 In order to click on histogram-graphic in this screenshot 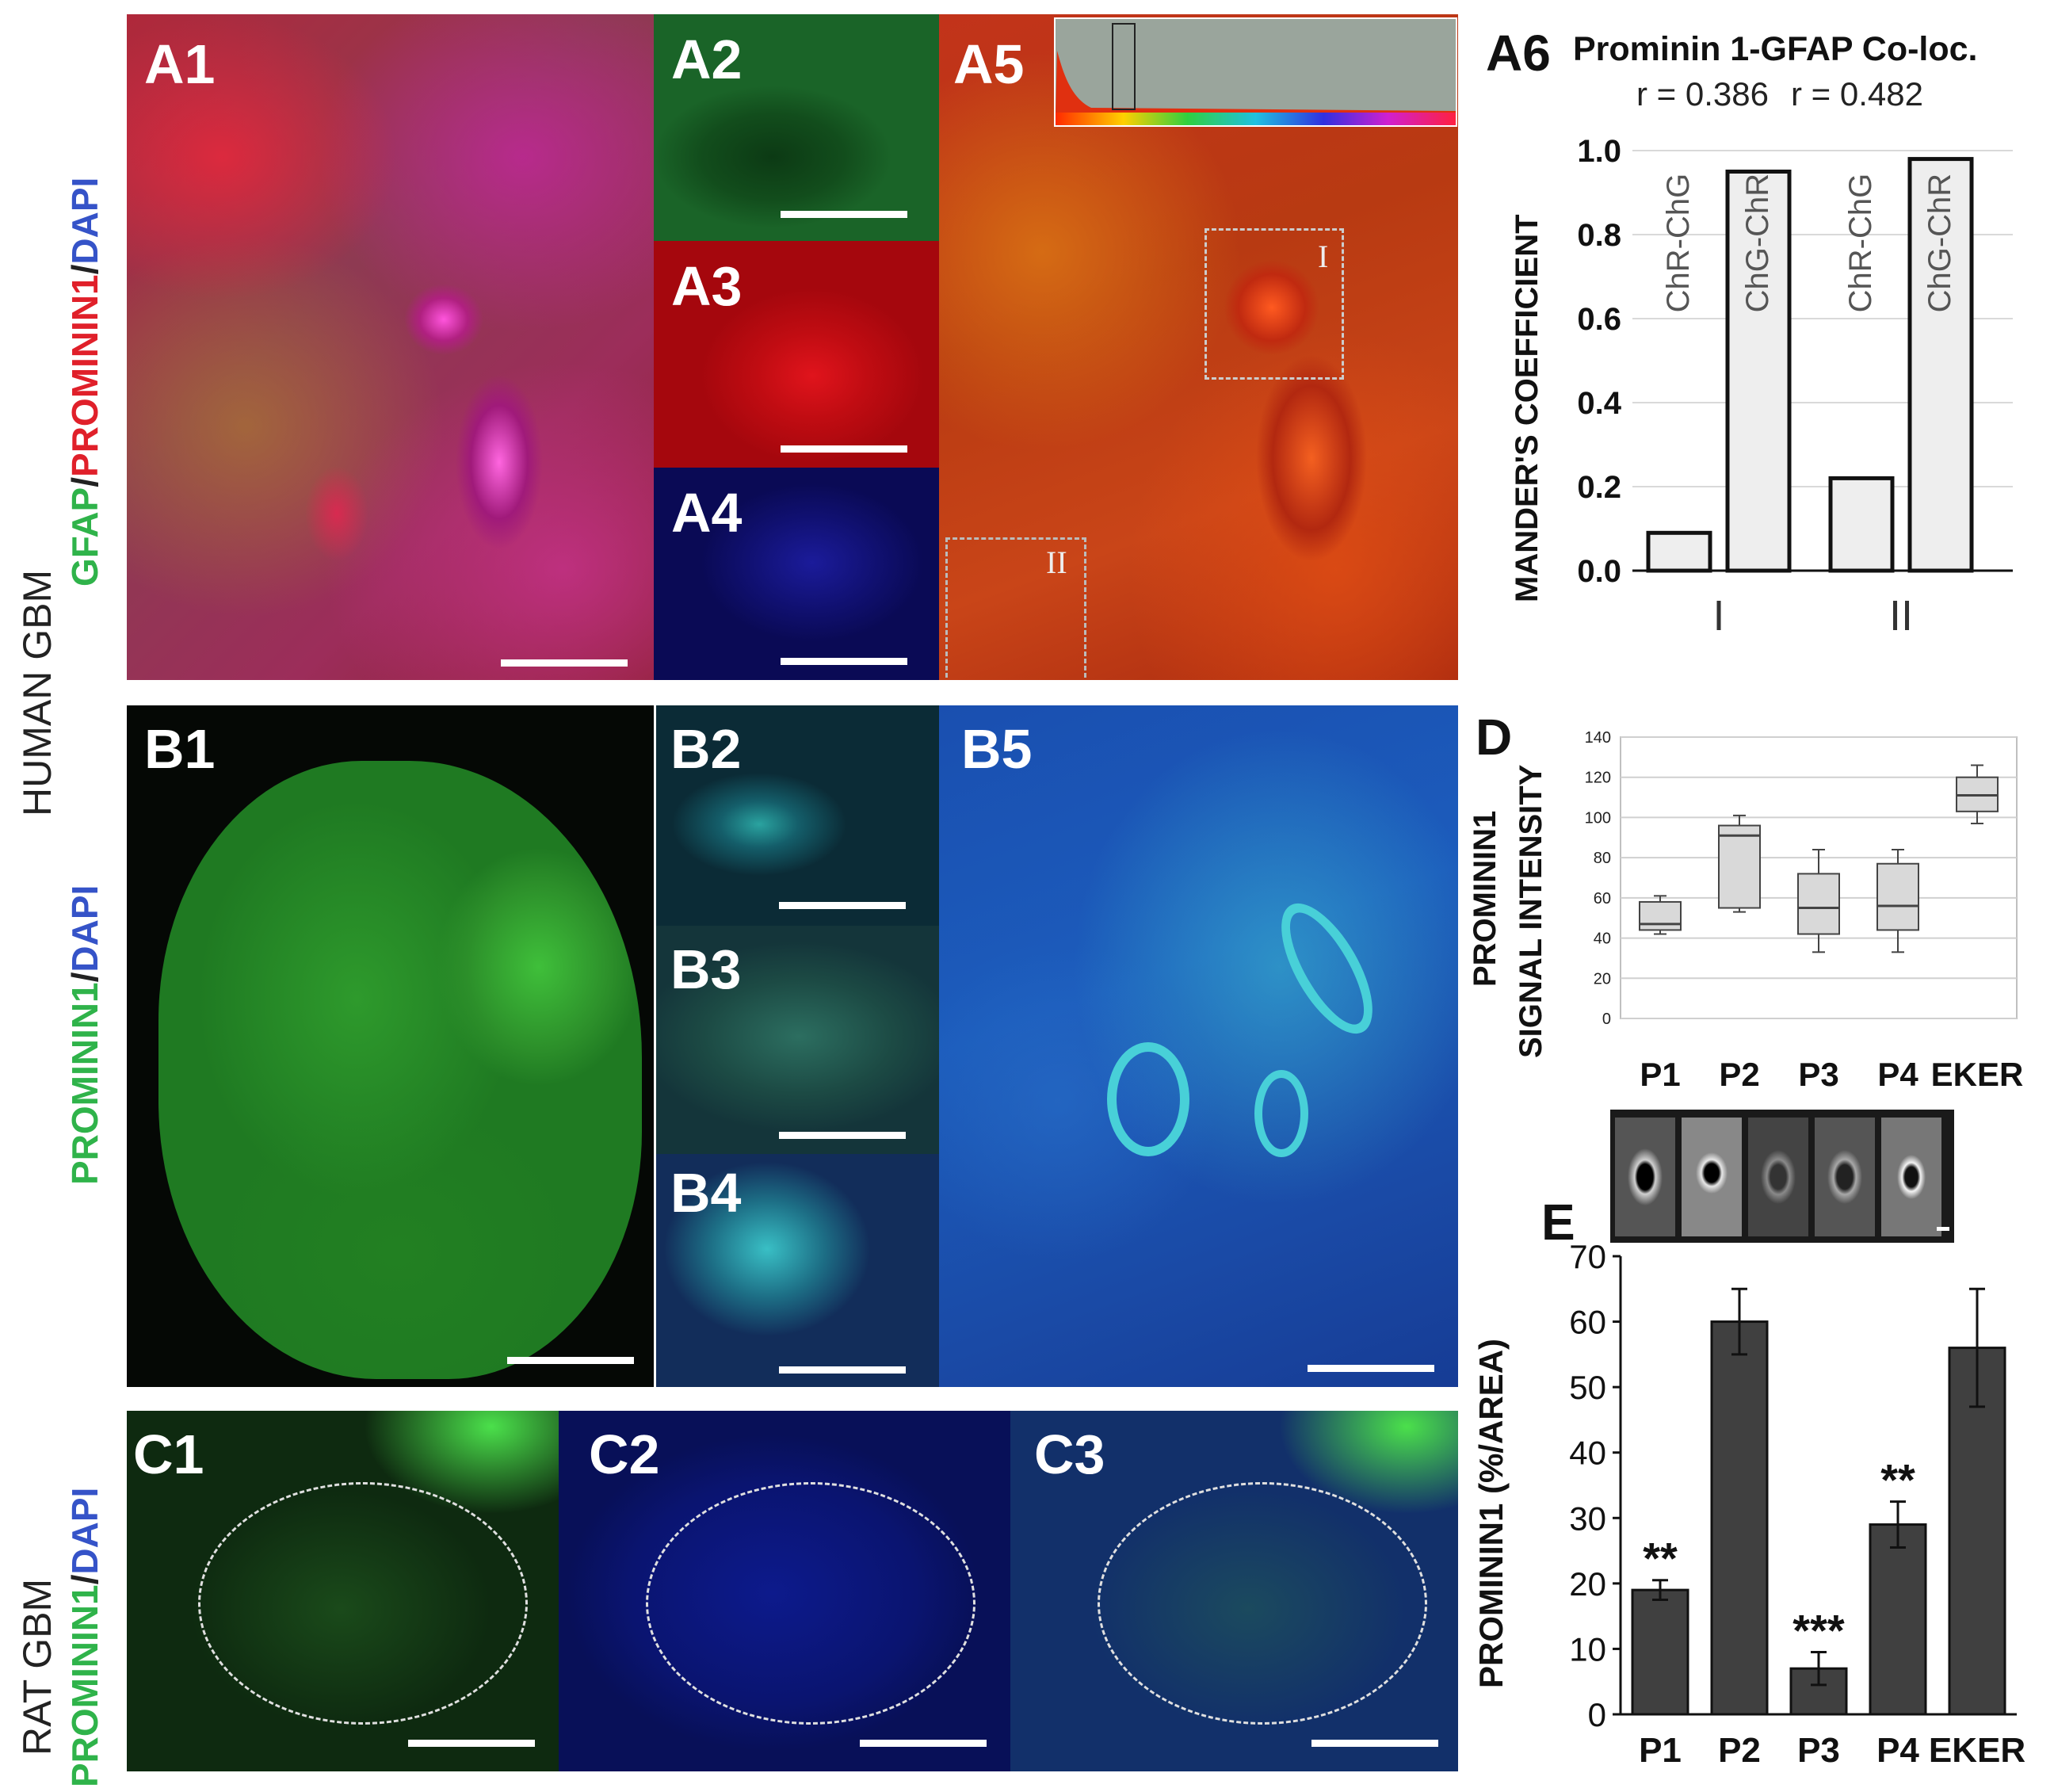, I will do `click(1256, 74)`.